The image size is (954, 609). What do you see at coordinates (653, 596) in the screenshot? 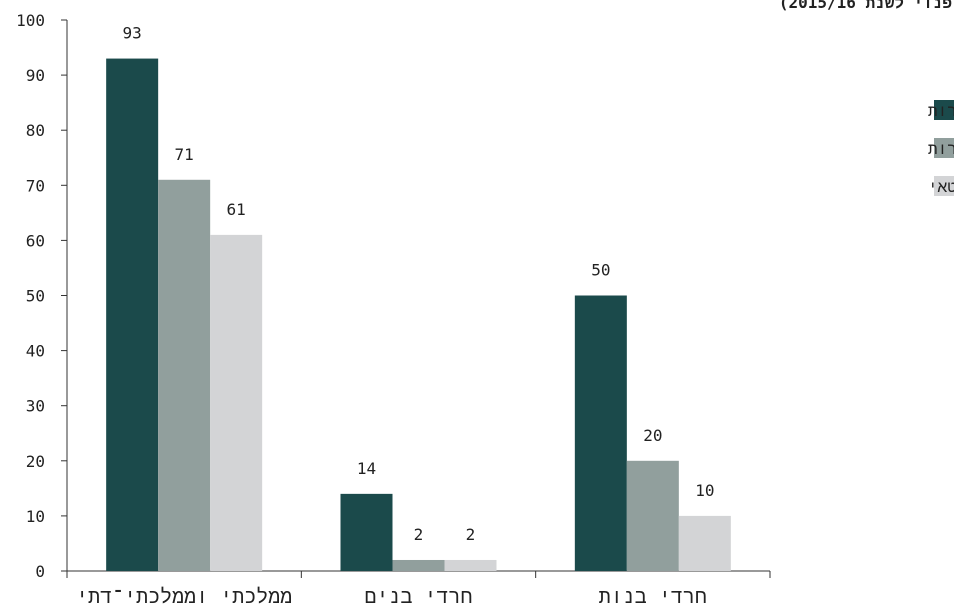
I see `x-category-label: חרדי בנות` at bounding box center [653, 596].